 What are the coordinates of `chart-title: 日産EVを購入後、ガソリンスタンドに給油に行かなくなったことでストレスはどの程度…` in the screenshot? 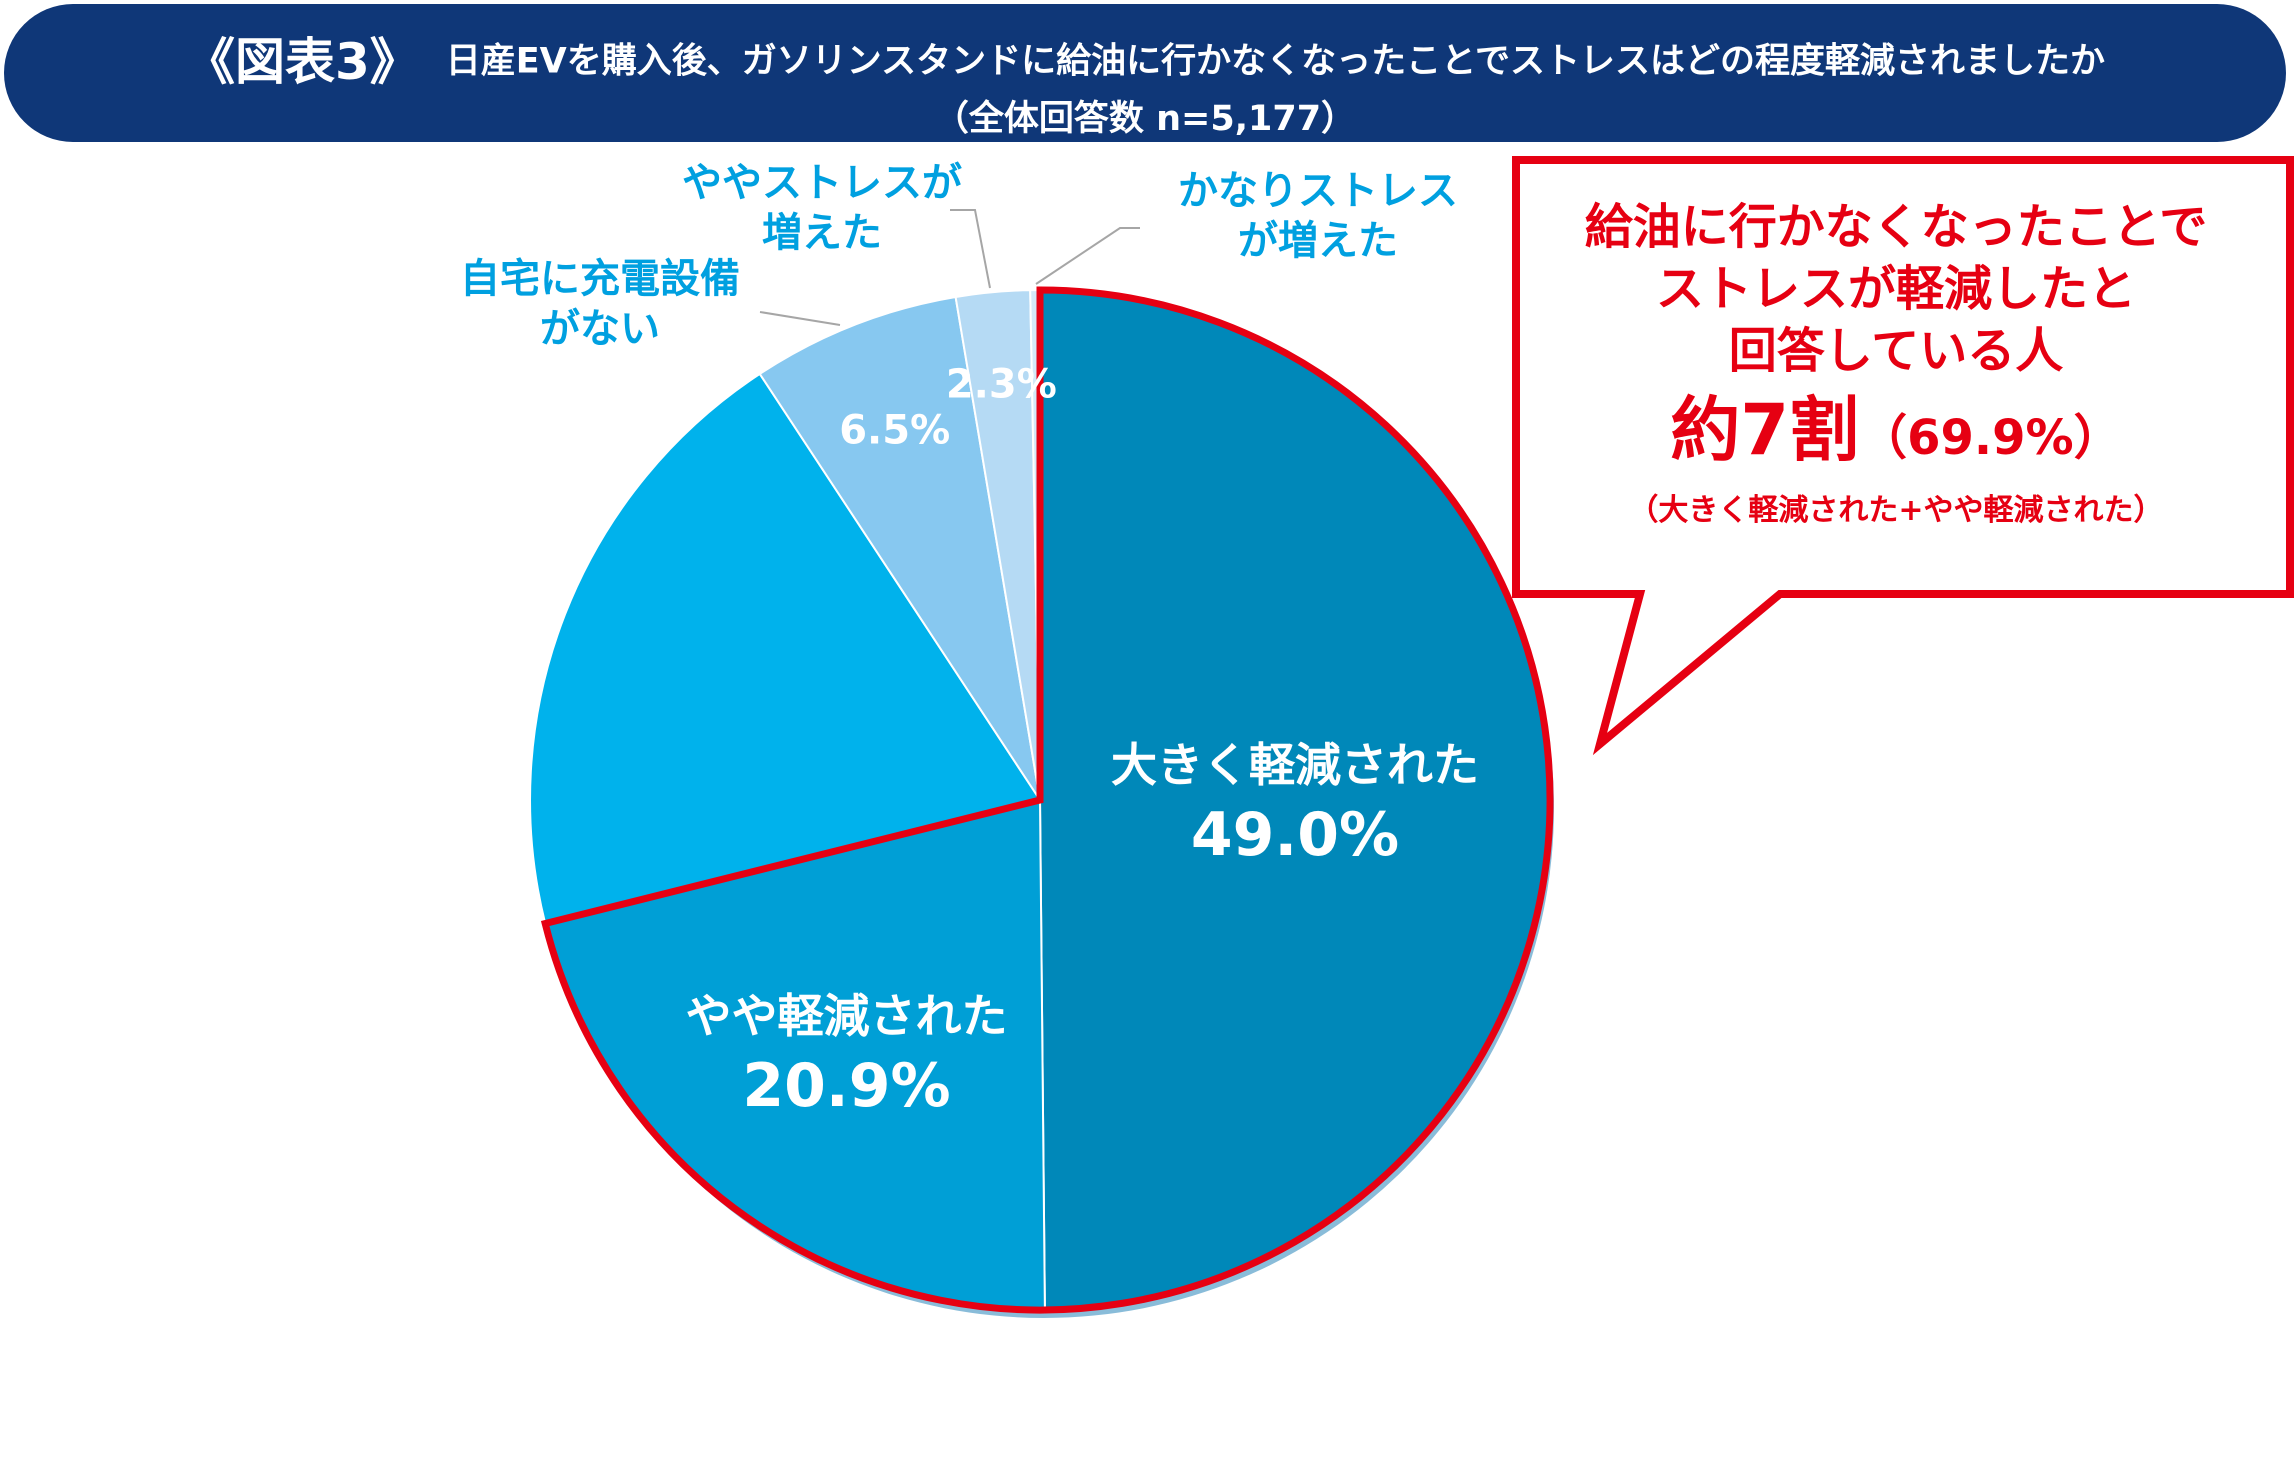 It's located at (1275, 61).